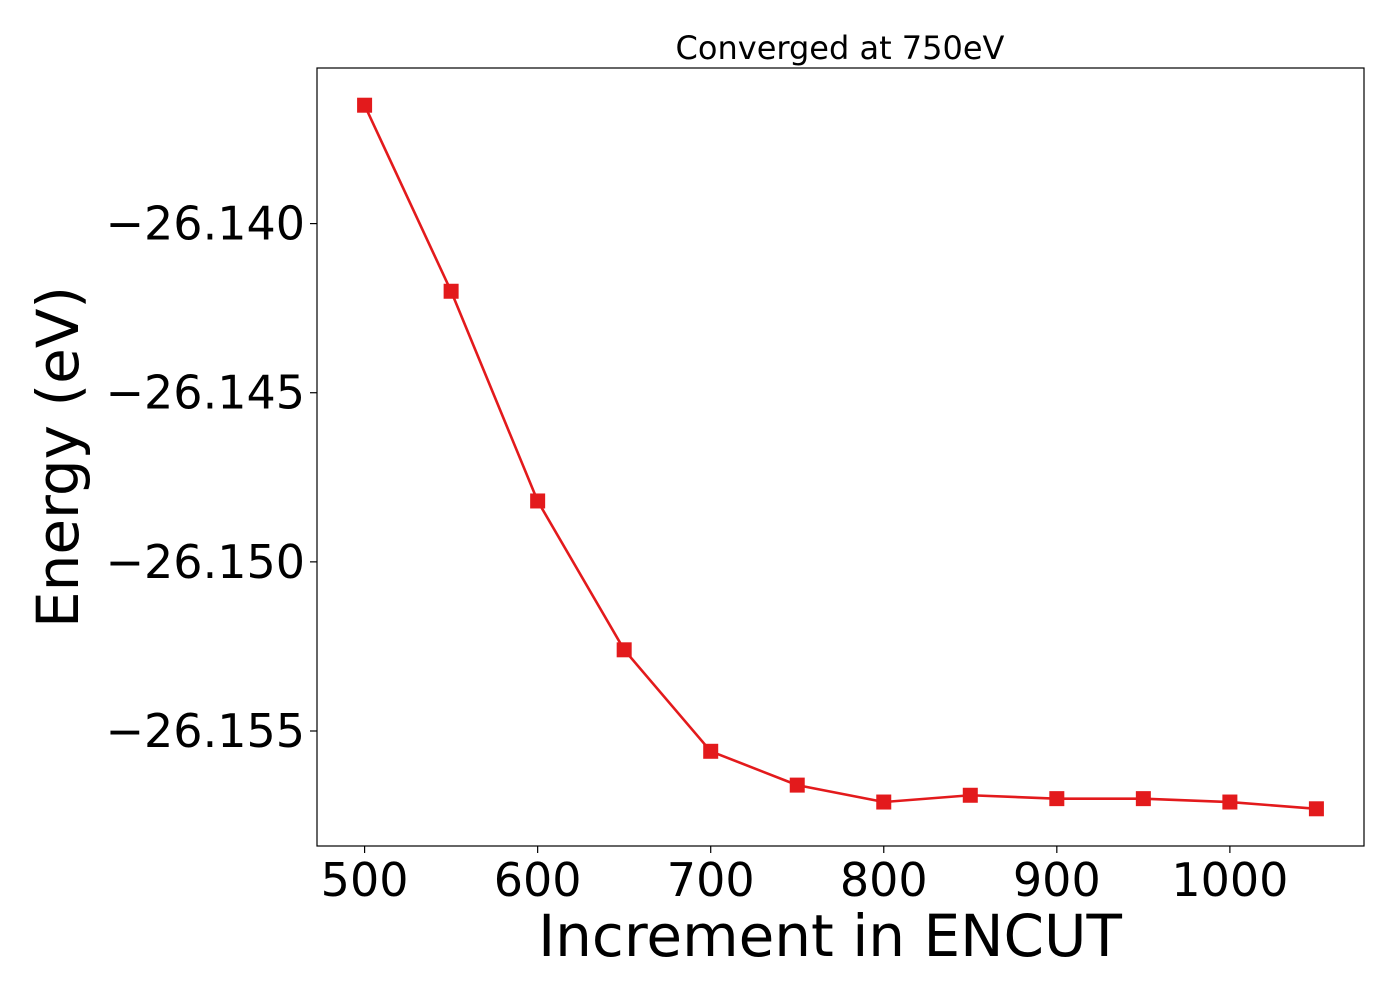  What do you see at coordinates (58, 457) in the screenshot?
I see `y-axis-label: Energy (eV)` at bounding box center [58, 457].